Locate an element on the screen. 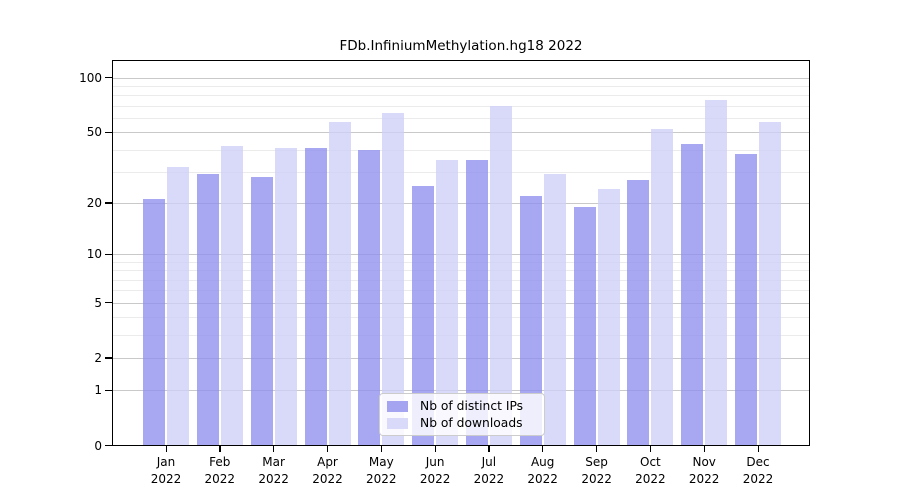 The height and width of the screenshot is (500, 900). bar-apr-distinct-ips is located at coordinates (315, 296).